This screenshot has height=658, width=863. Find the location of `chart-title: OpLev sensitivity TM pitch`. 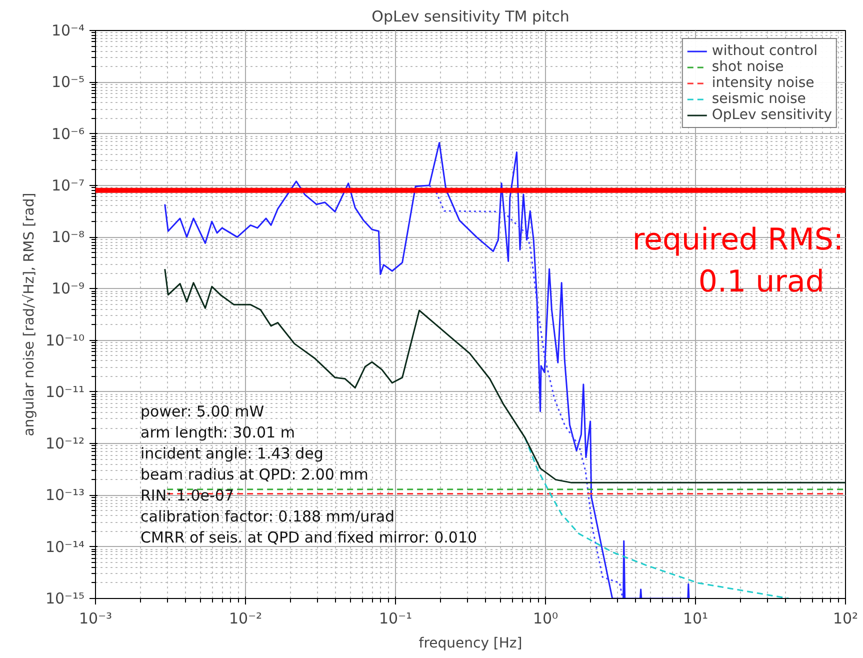

chart-title: OpLev sensitivity TM pitch is located at coordinates (471, 17).